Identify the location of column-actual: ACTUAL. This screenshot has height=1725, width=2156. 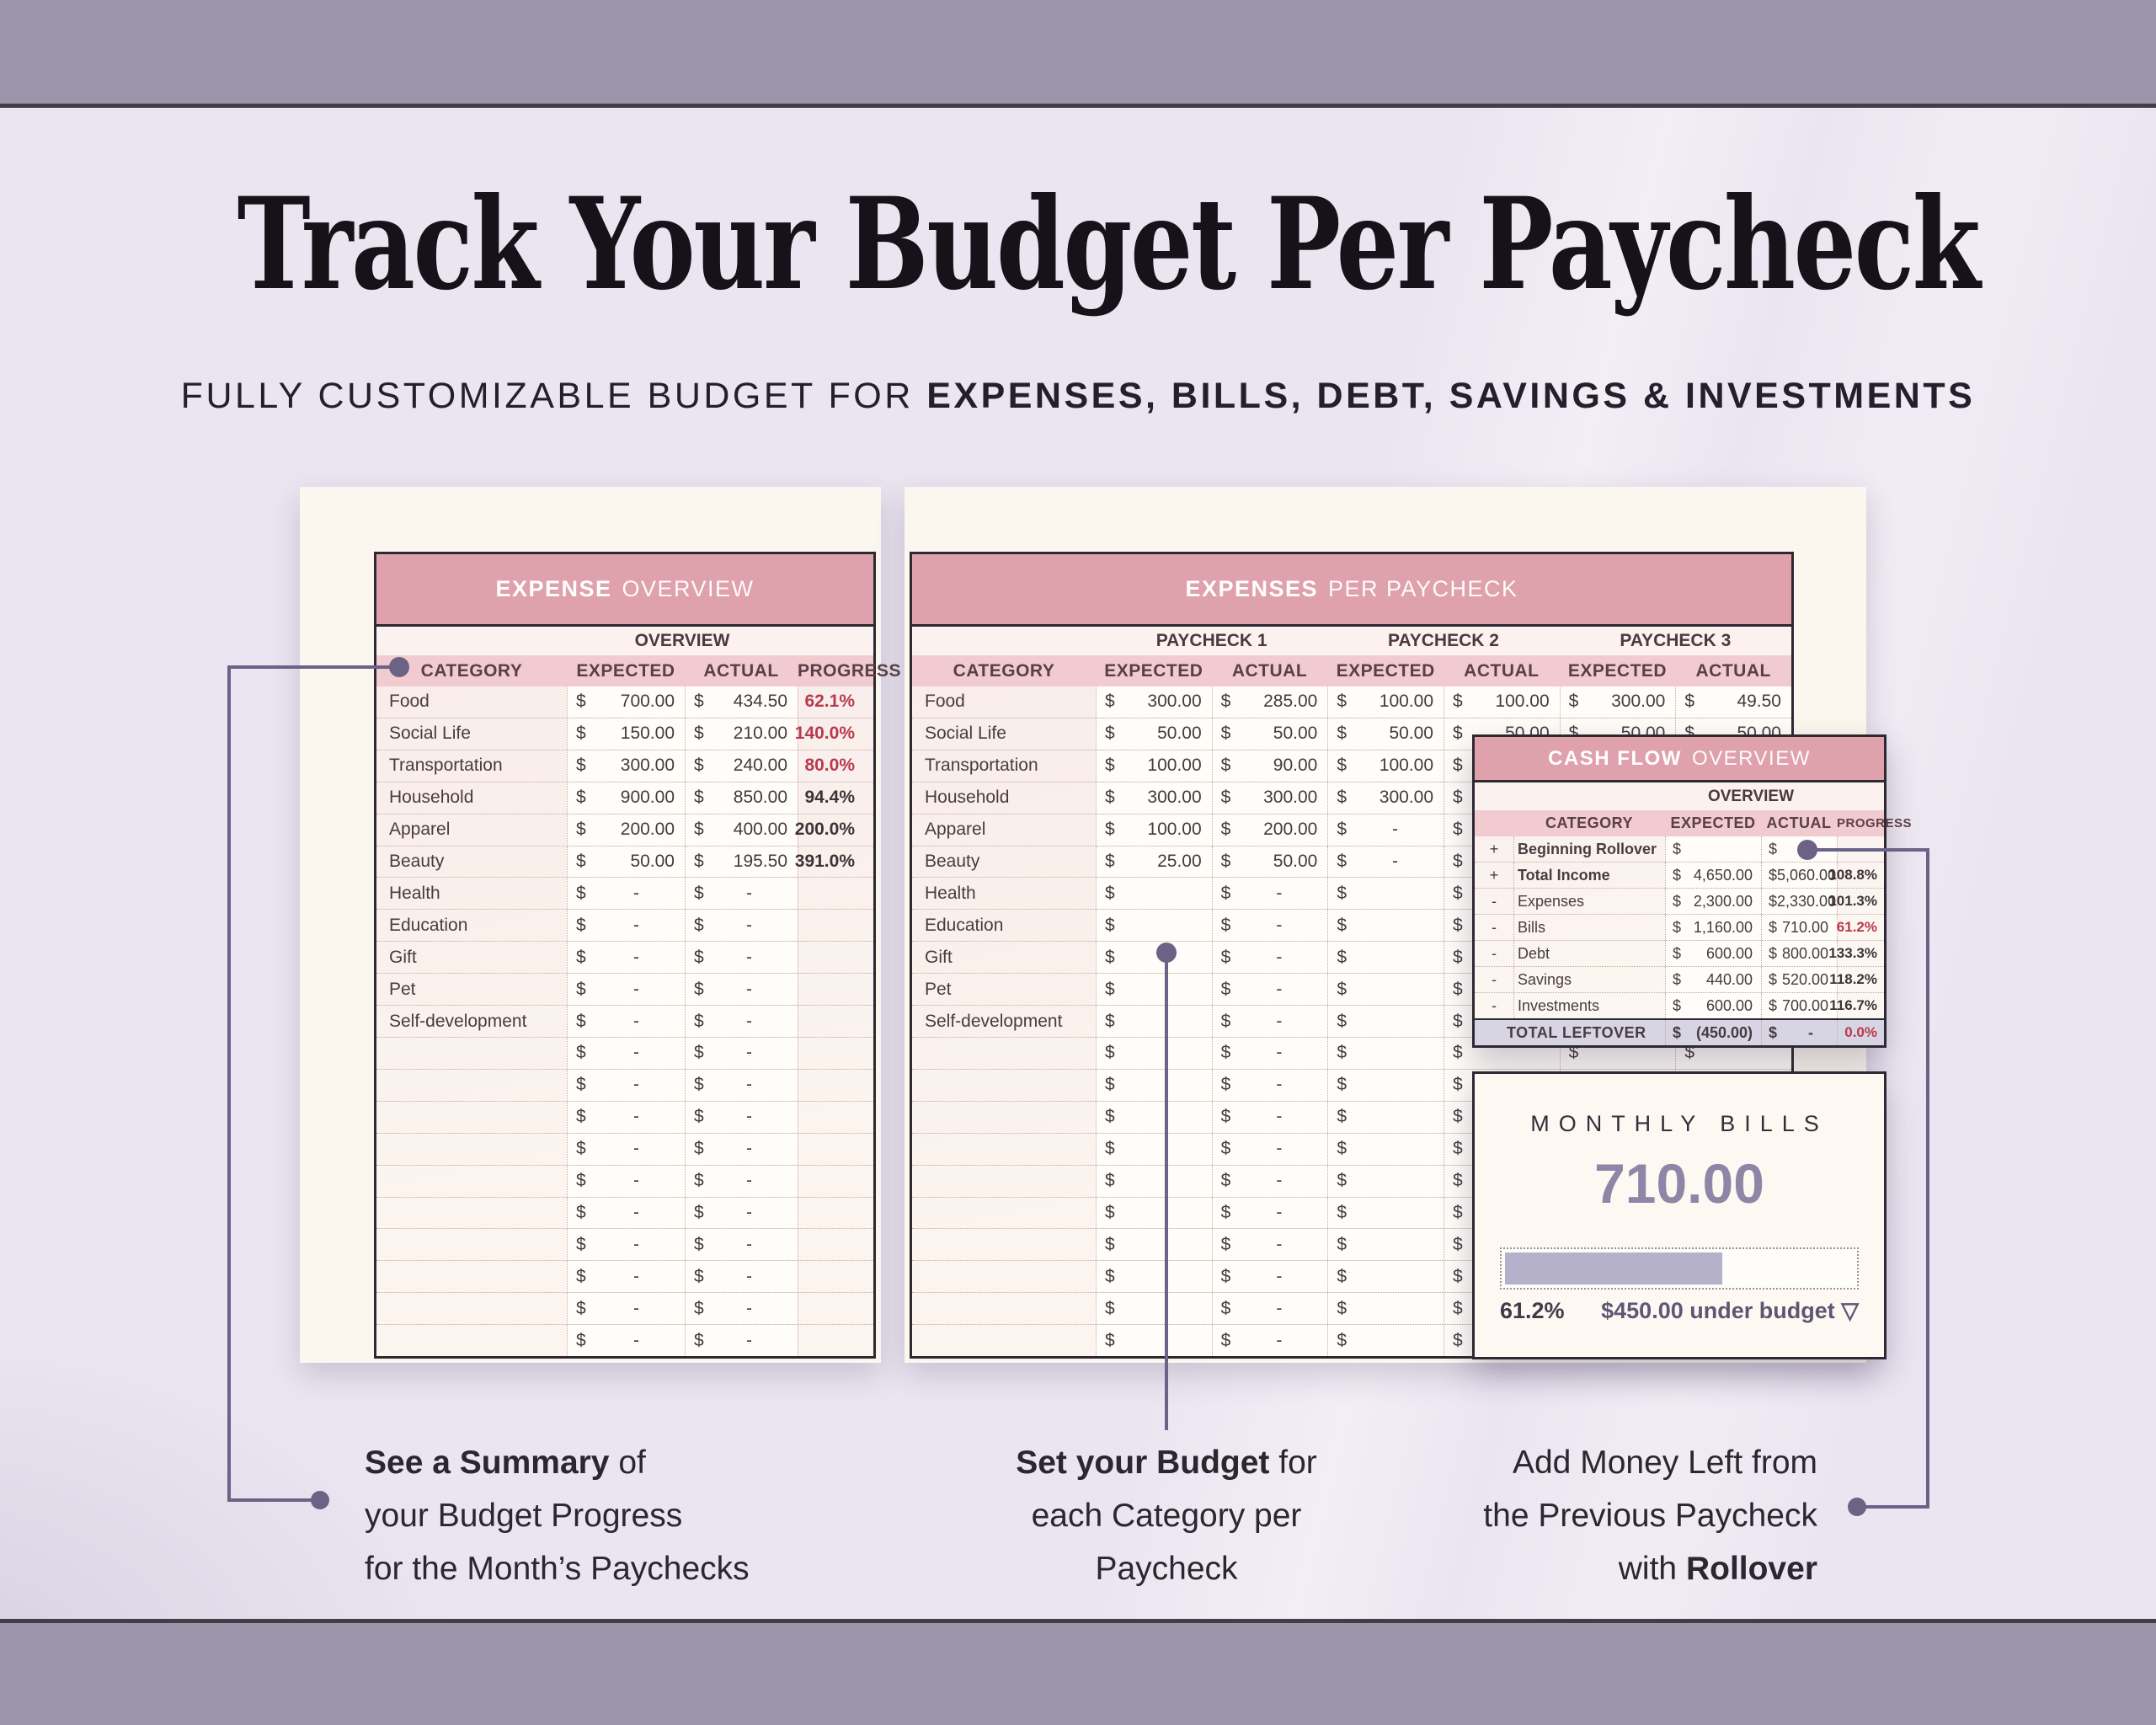
(1799, 822).